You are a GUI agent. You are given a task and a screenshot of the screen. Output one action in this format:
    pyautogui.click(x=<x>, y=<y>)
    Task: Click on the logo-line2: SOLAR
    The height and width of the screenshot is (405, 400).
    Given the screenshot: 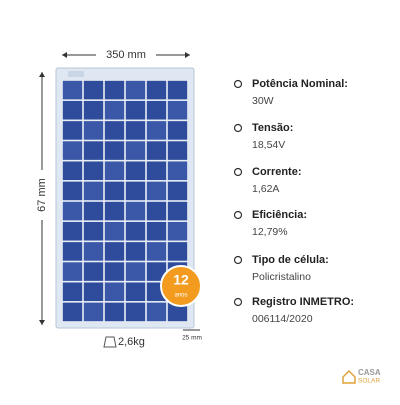 What is the action you would take?
    pyautogui.click(x=369, y=381)
    